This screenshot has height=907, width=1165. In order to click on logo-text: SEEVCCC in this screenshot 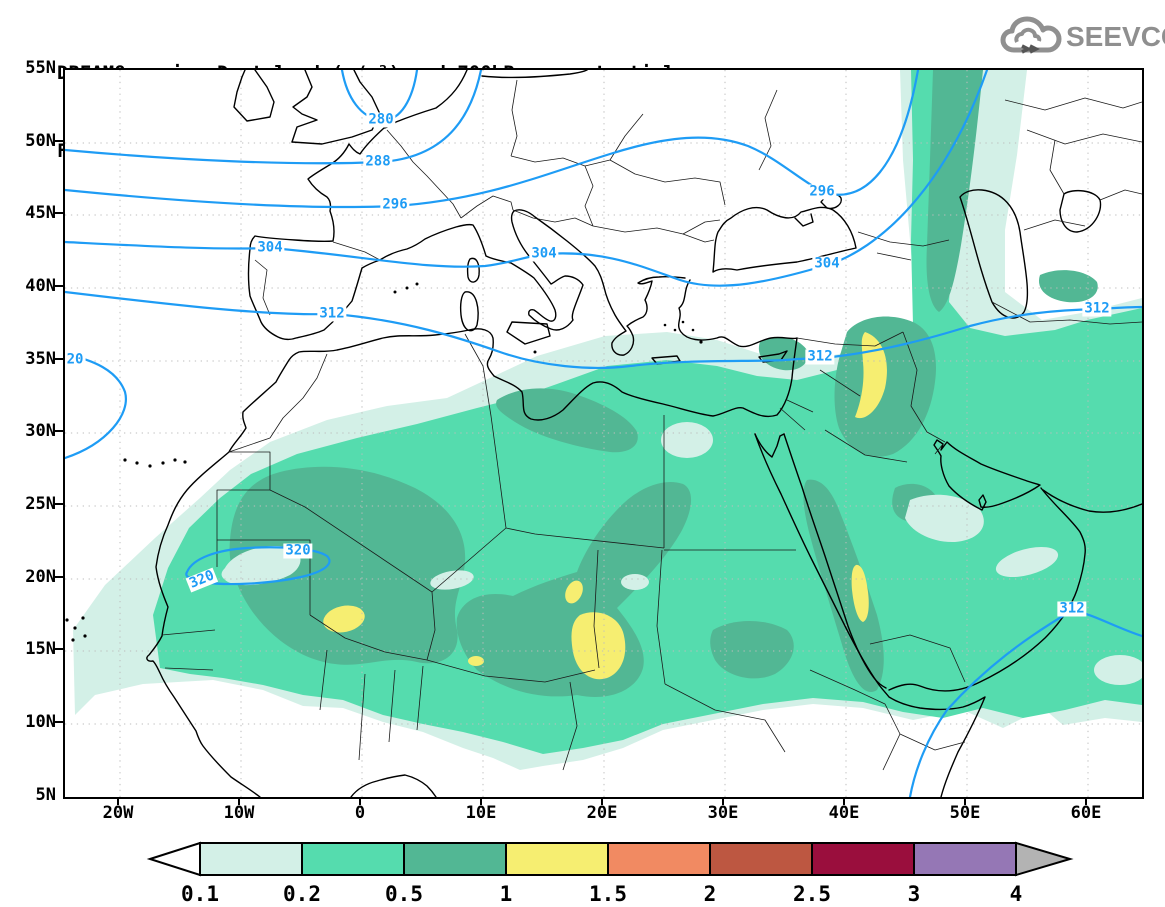, I will do `click(1115, 36)`.